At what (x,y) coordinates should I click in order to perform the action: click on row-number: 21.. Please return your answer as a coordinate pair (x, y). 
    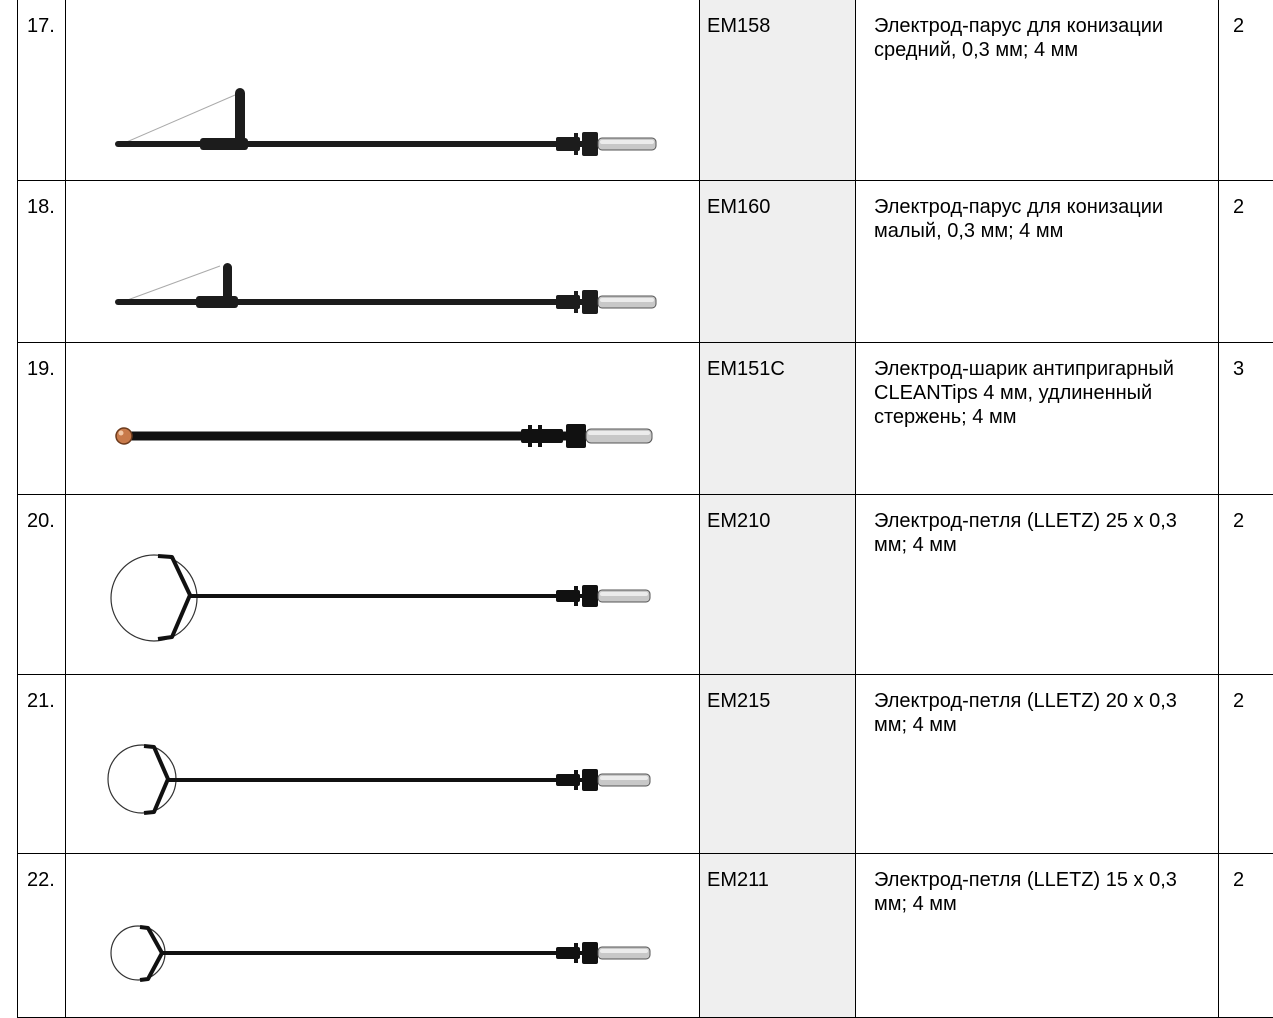
    Looking at the image, I should click on (42, 763).